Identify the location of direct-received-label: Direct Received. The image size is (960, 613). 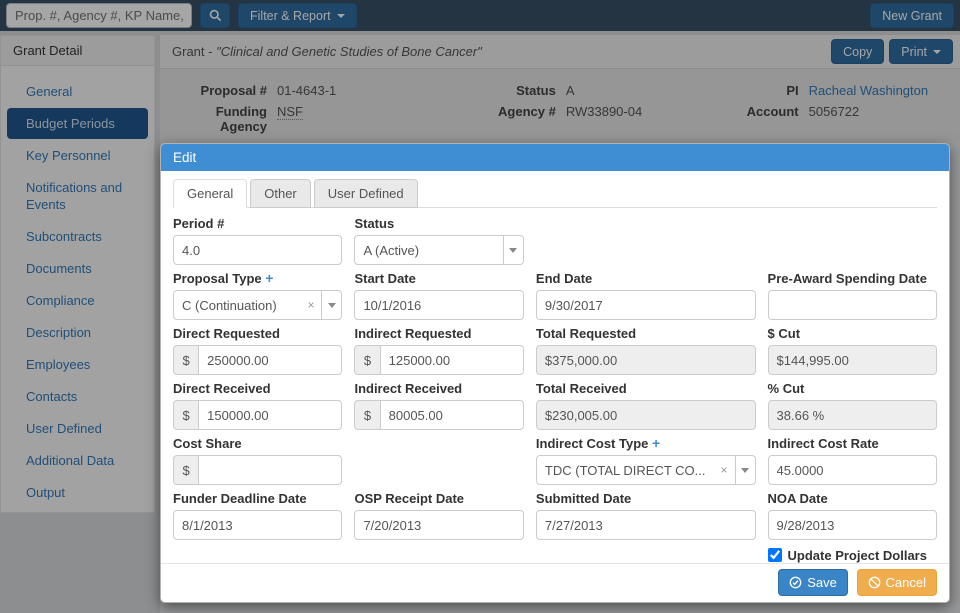
(222, 388).